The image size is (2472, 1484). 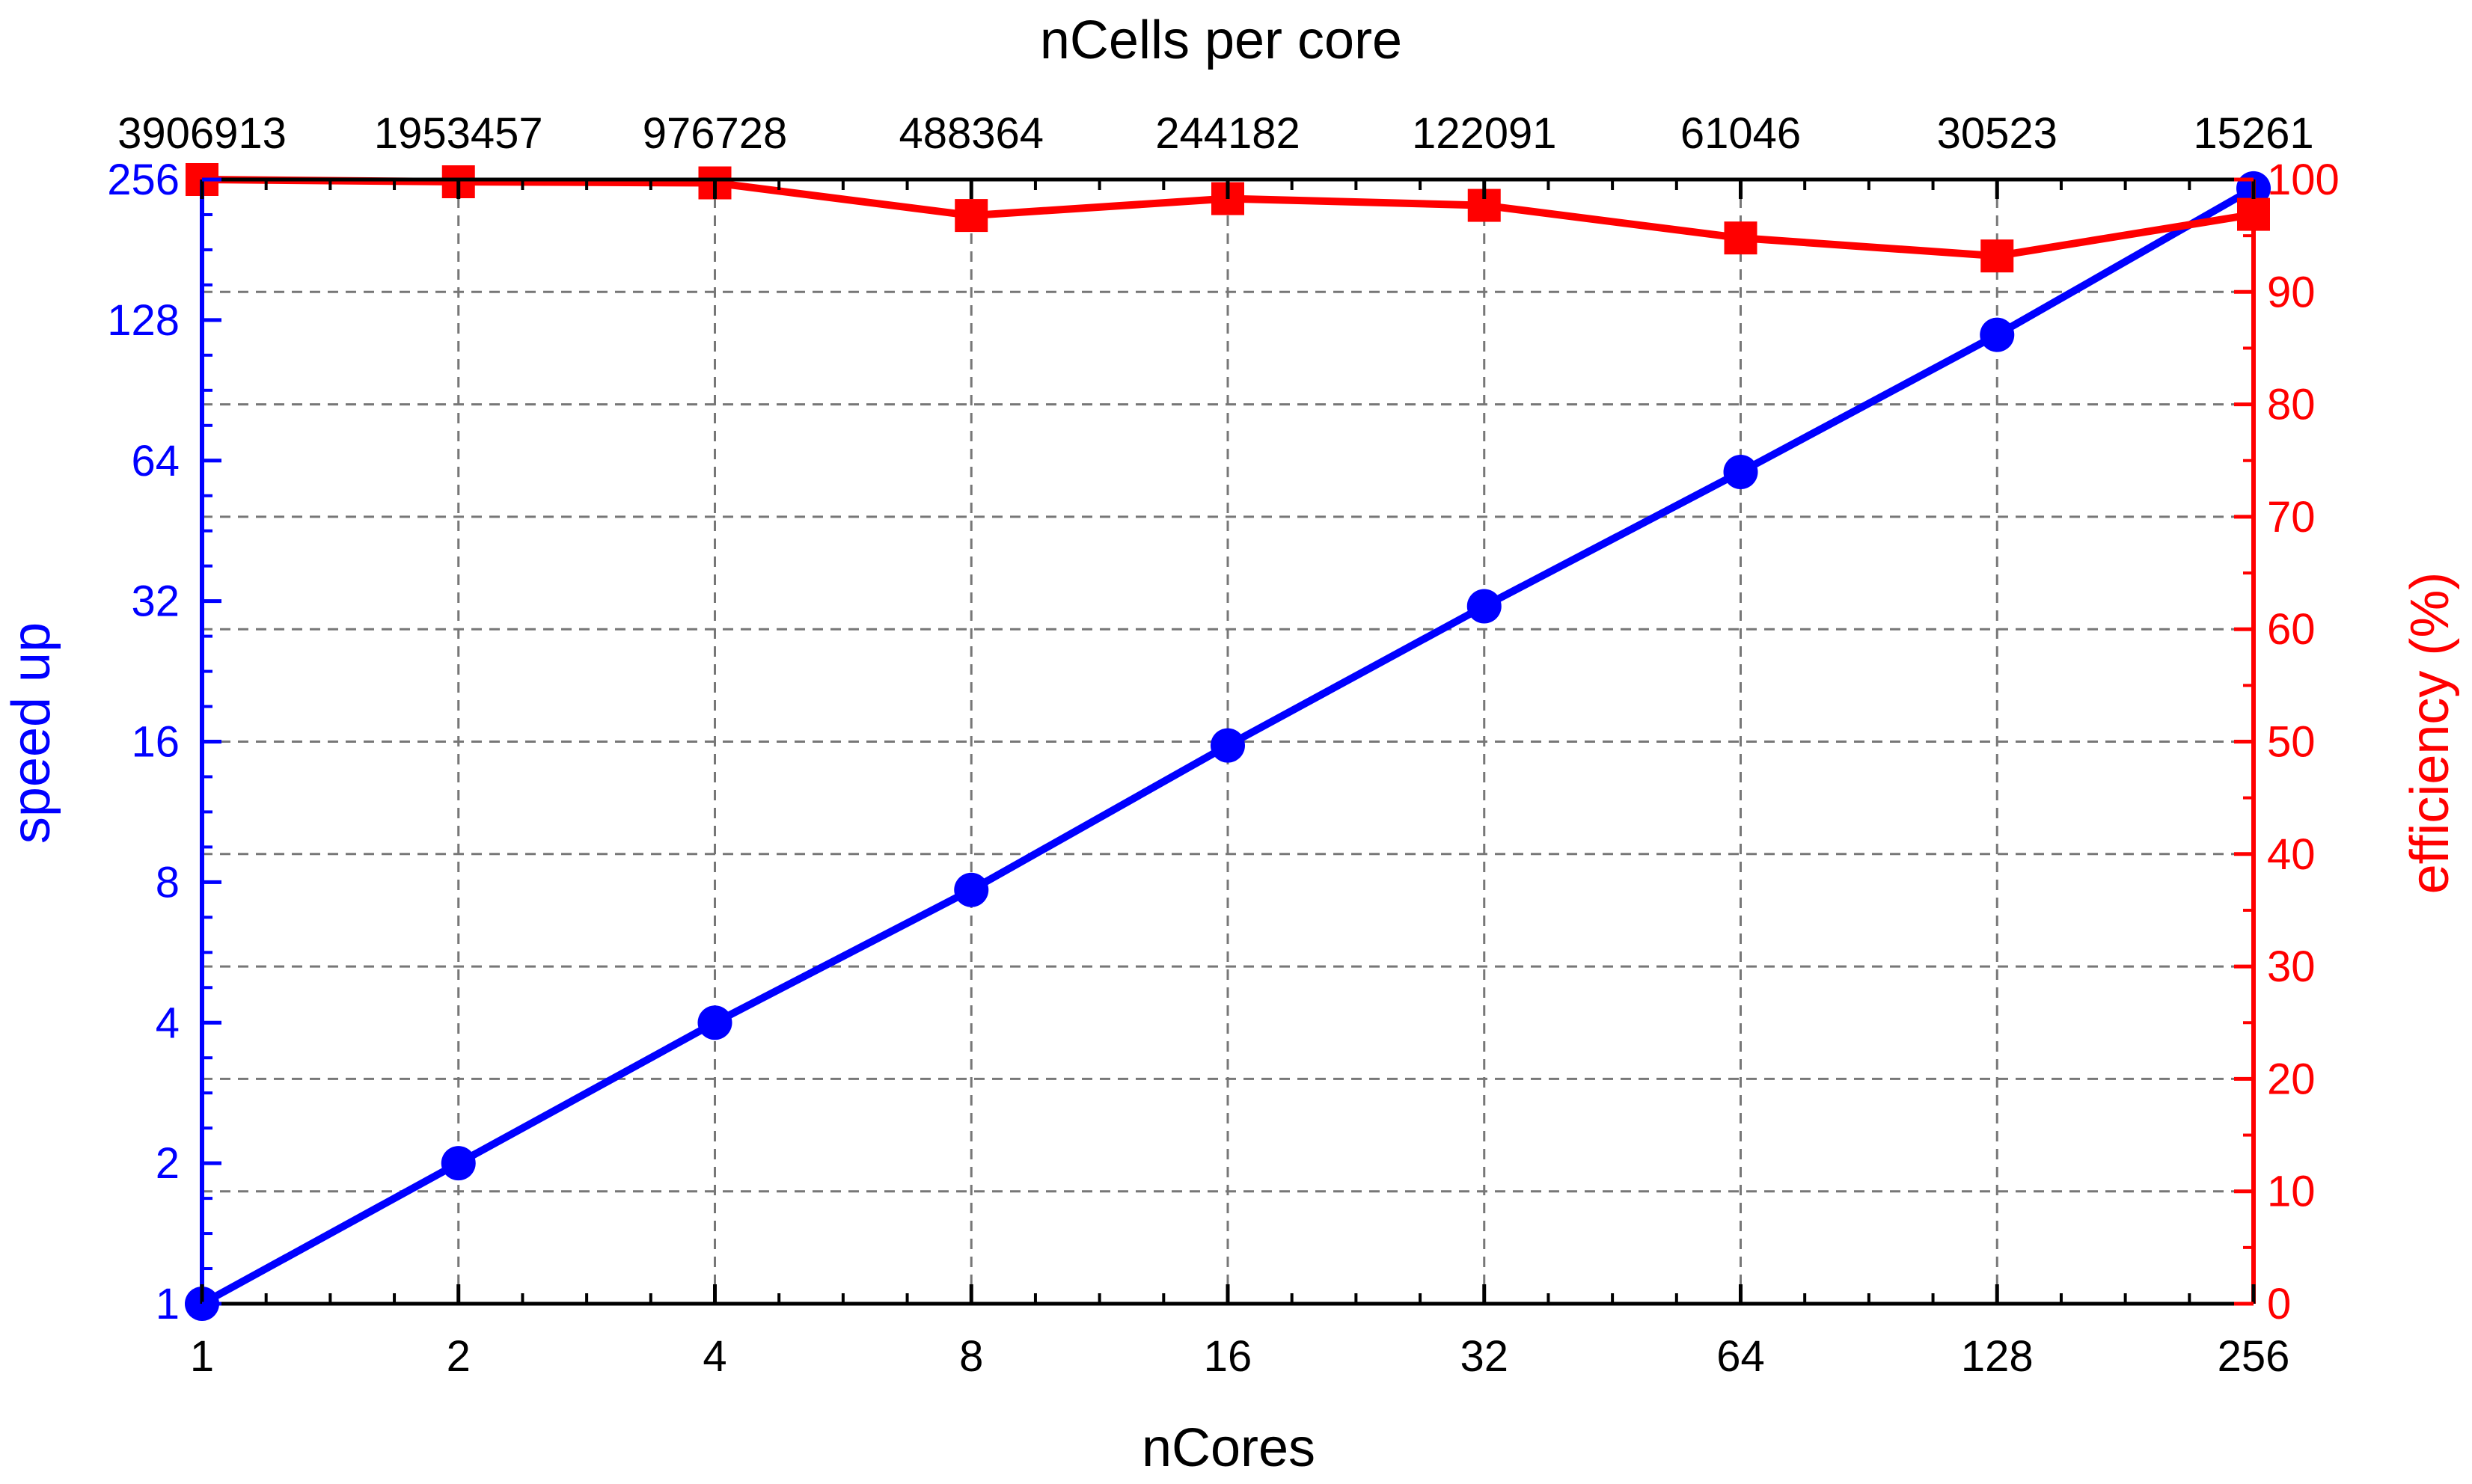 What do you see at coordinates (1228, 1448) in the screenshot?
I see `x-axis-title: nCores` at bounding box center [1228, 1448].